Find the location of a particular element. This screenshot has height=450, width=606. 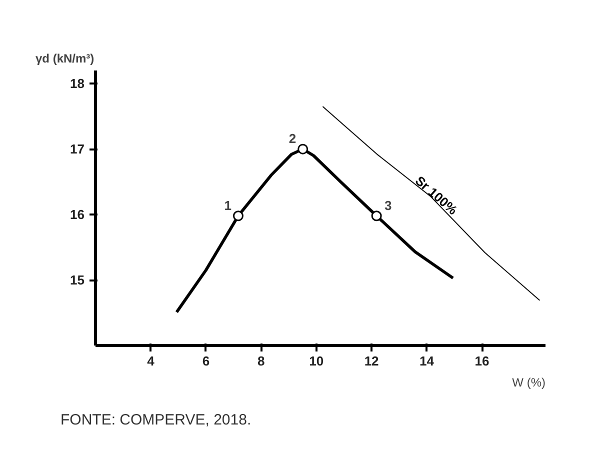

annotation: 3 is located at coordinates (388, 205).